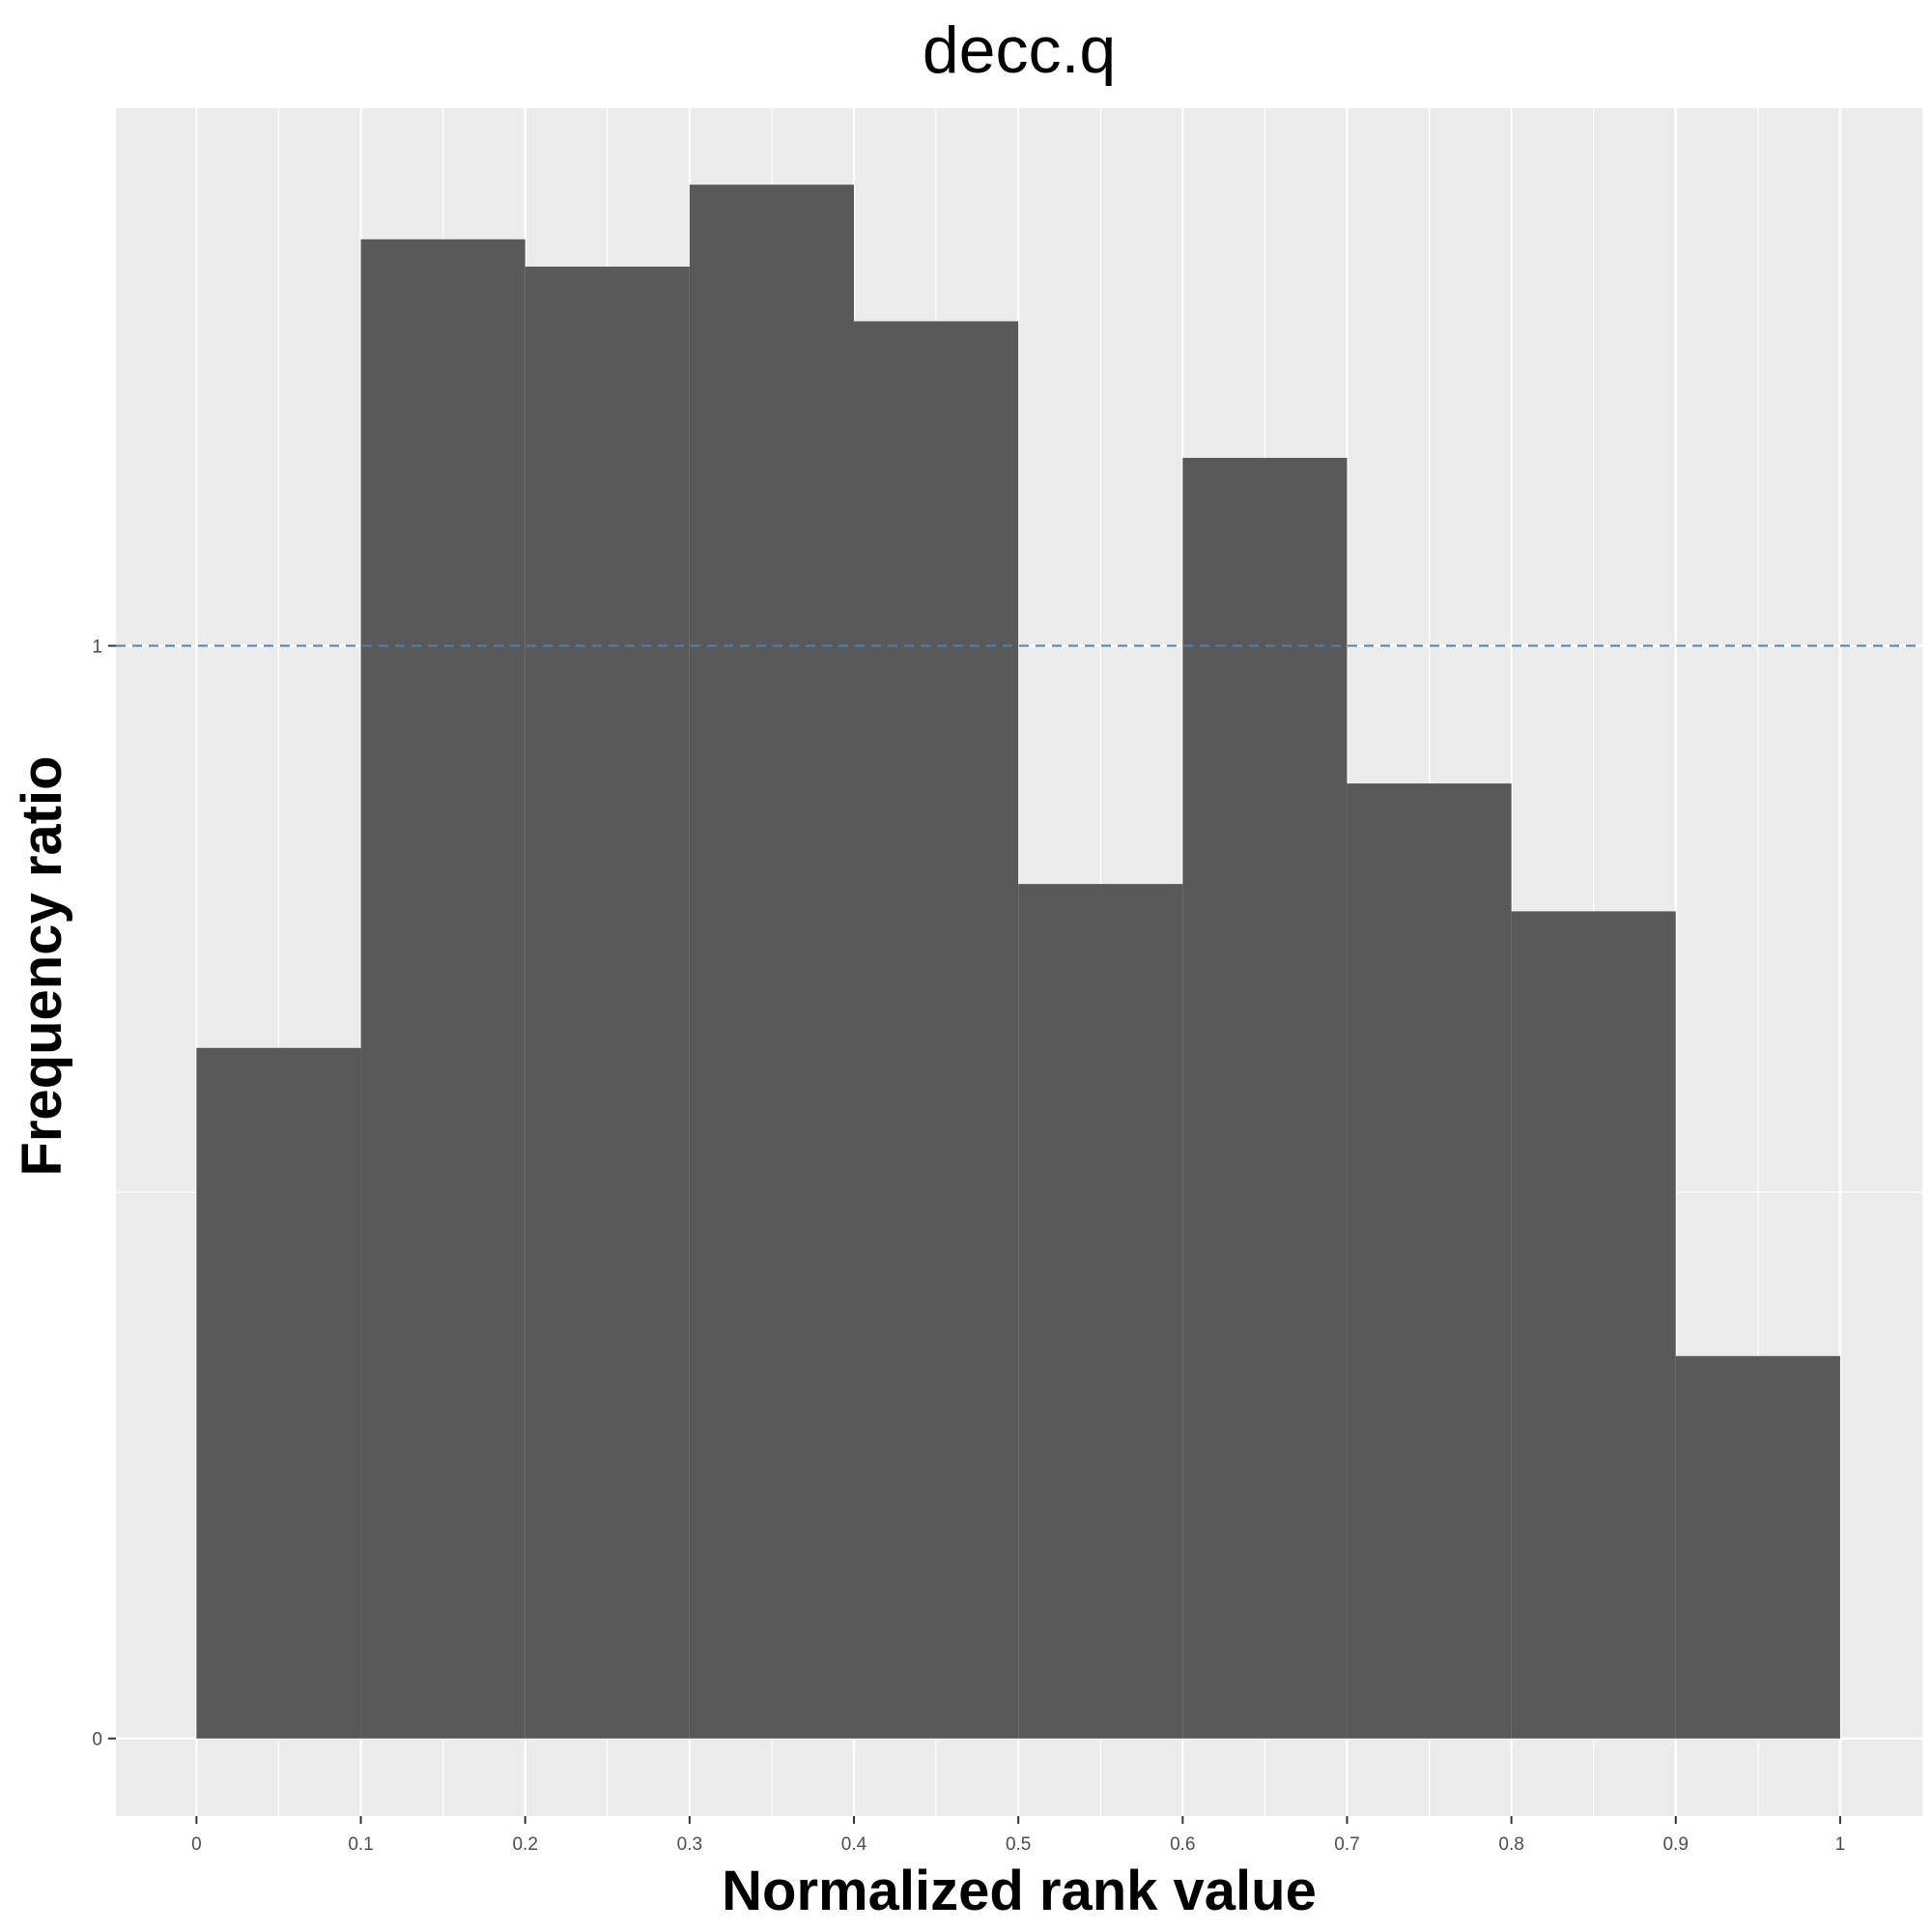 The image size is (1932, 1932). I want to click on x-tick-label: 0.4, so click(854, 1844).